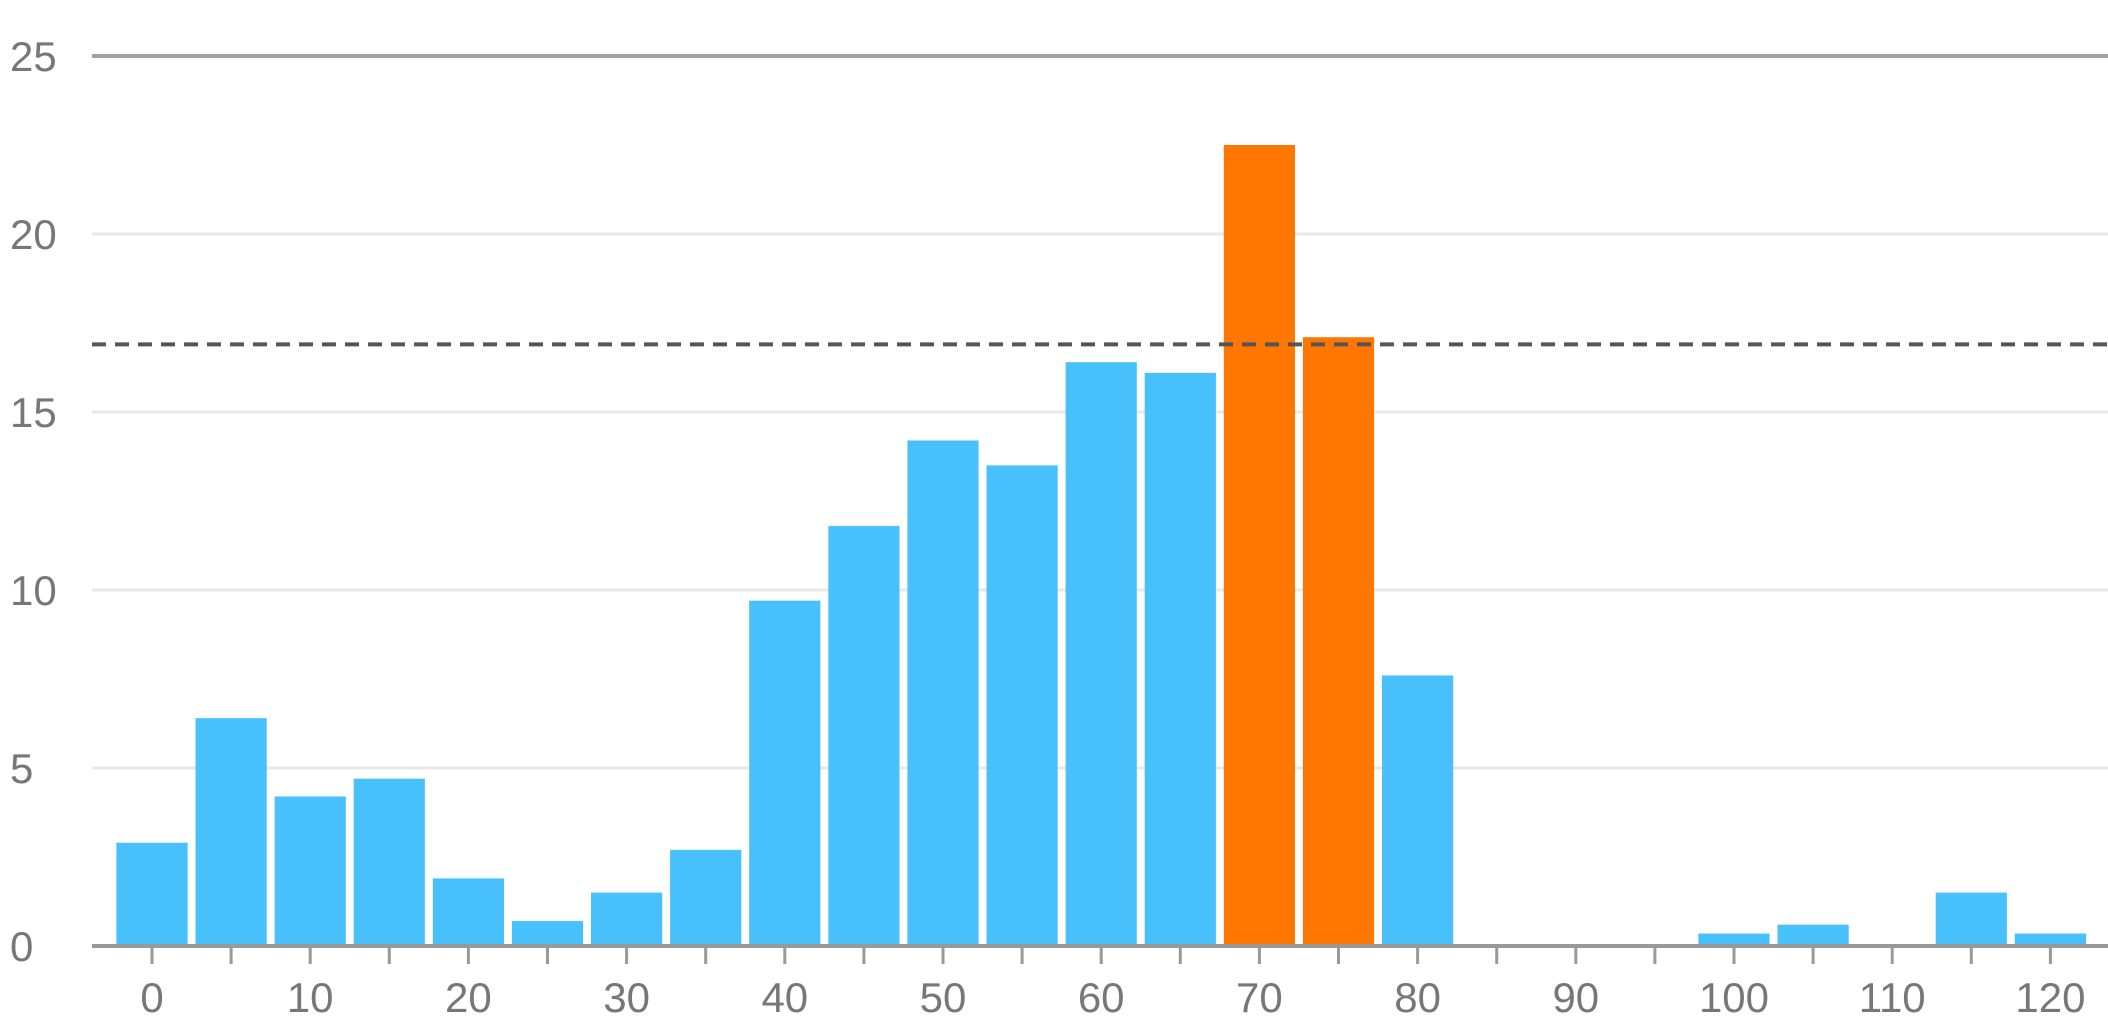 The width and height of the screenshot is (2108, 1033). What do you see at coordinates (2050, 997) in the screenshot?
I see `x-tick-label-120: 120` at bounding box center [2050, 997].